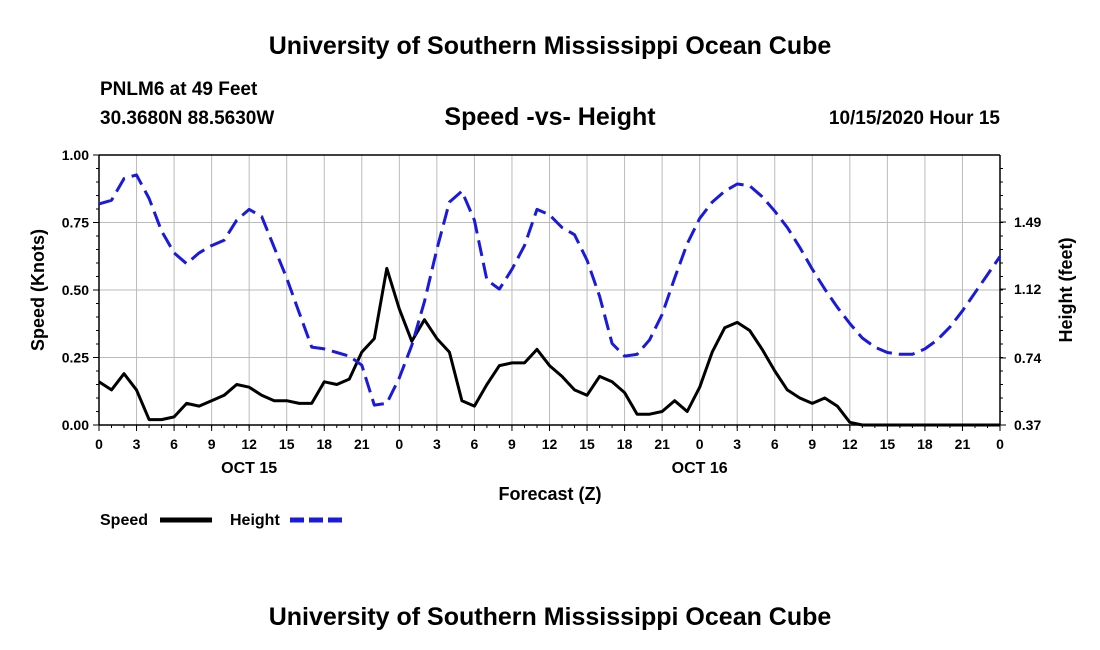 Image resolution: width=1100 pixels, height=650 pixels. What do you see at coordinates (1027, 289) in the screenshot?
I see `y-right-tick-label: 1.12` at bounding box center [1027, 289].